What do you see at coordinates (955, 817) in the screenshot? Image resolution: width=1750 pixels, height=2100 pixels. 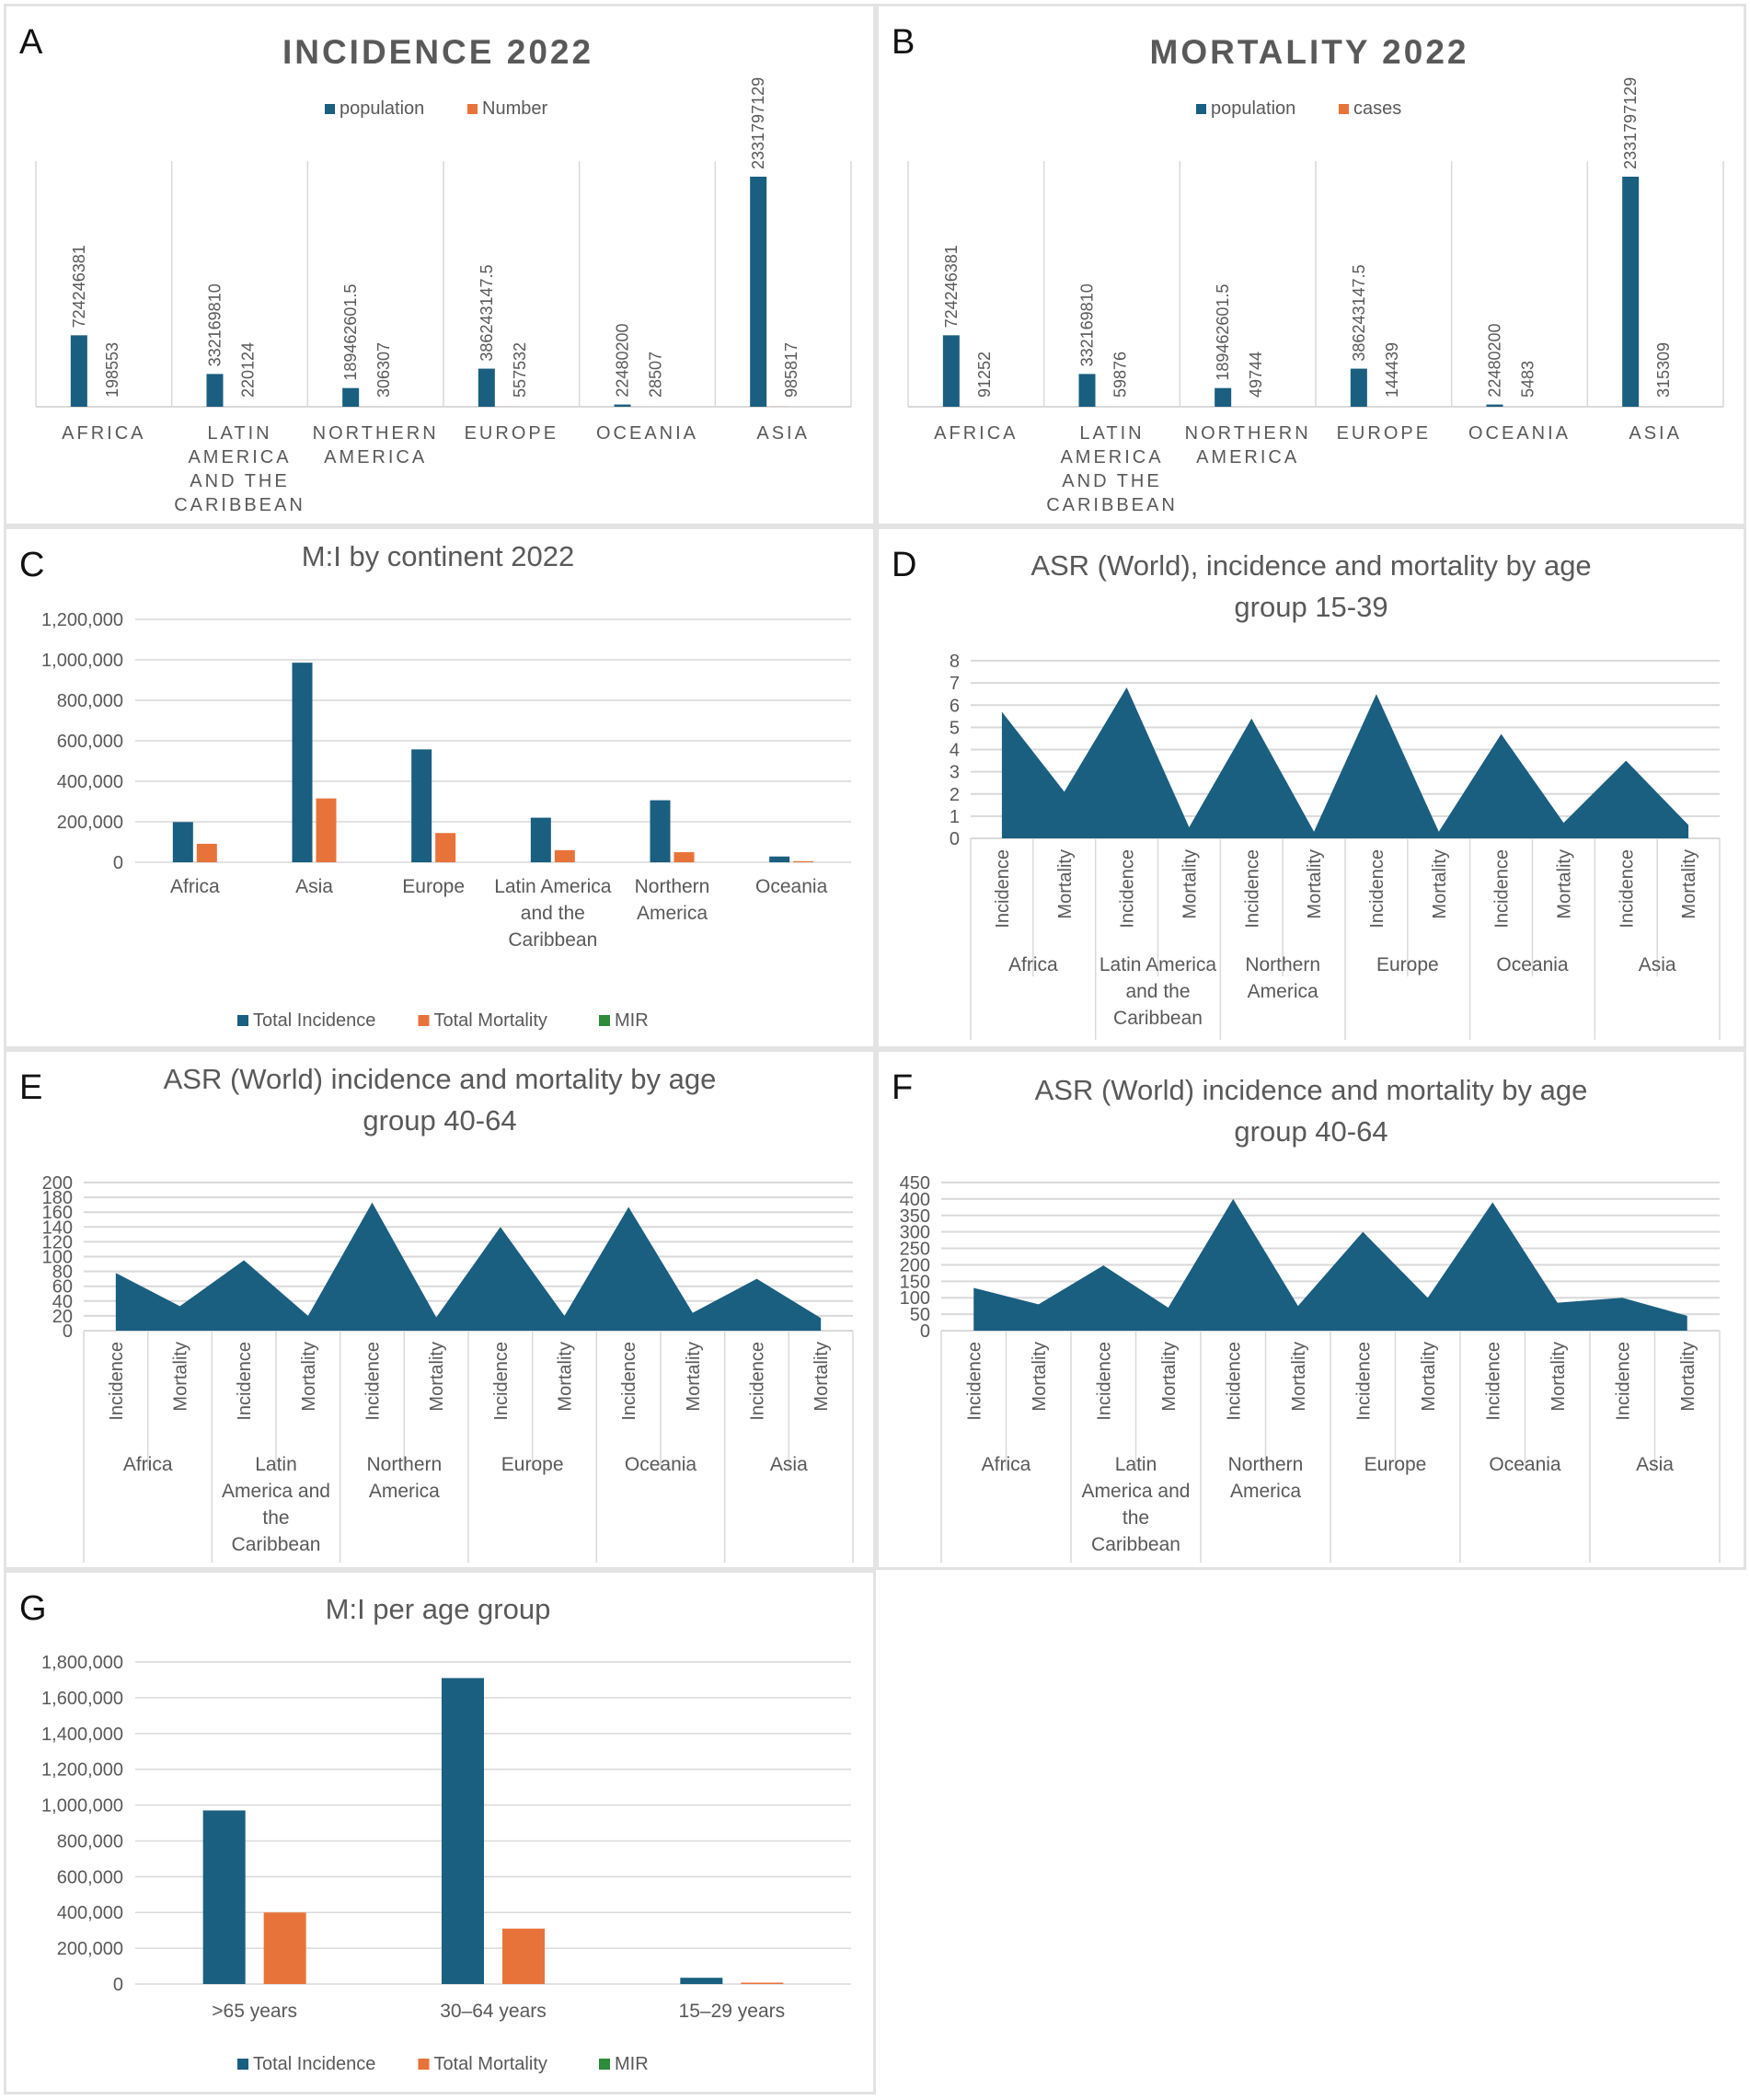 I see `y-tick-label: 1` at bounding box center [955, 817].